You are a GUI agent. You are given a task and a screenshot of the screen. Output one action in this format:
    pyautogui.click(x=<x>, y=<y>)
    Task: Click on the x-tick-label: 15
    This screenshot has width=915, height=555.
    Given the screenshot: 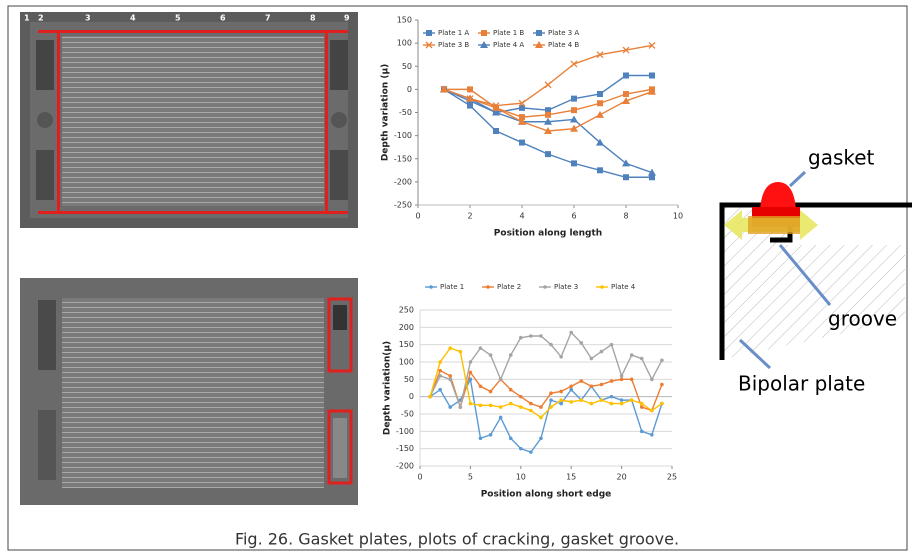 What is the action you would take?
    pyautogui.click(x=571, y=477)
    